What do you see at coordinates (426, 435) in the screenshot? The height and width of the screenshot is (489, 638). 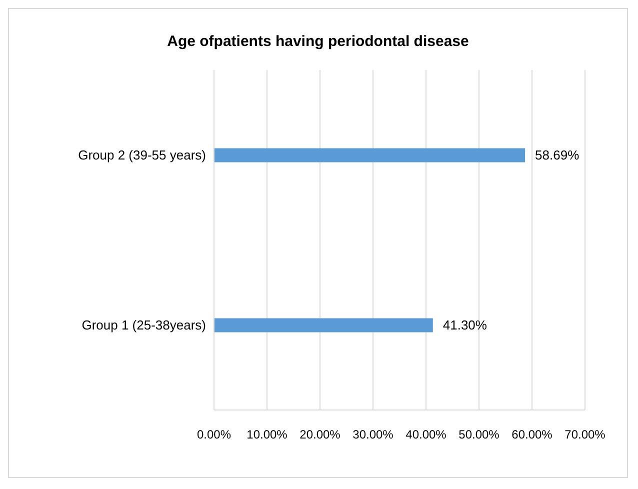 I see `x-tick-label: 40.00%` at bounding box center [426, 435].